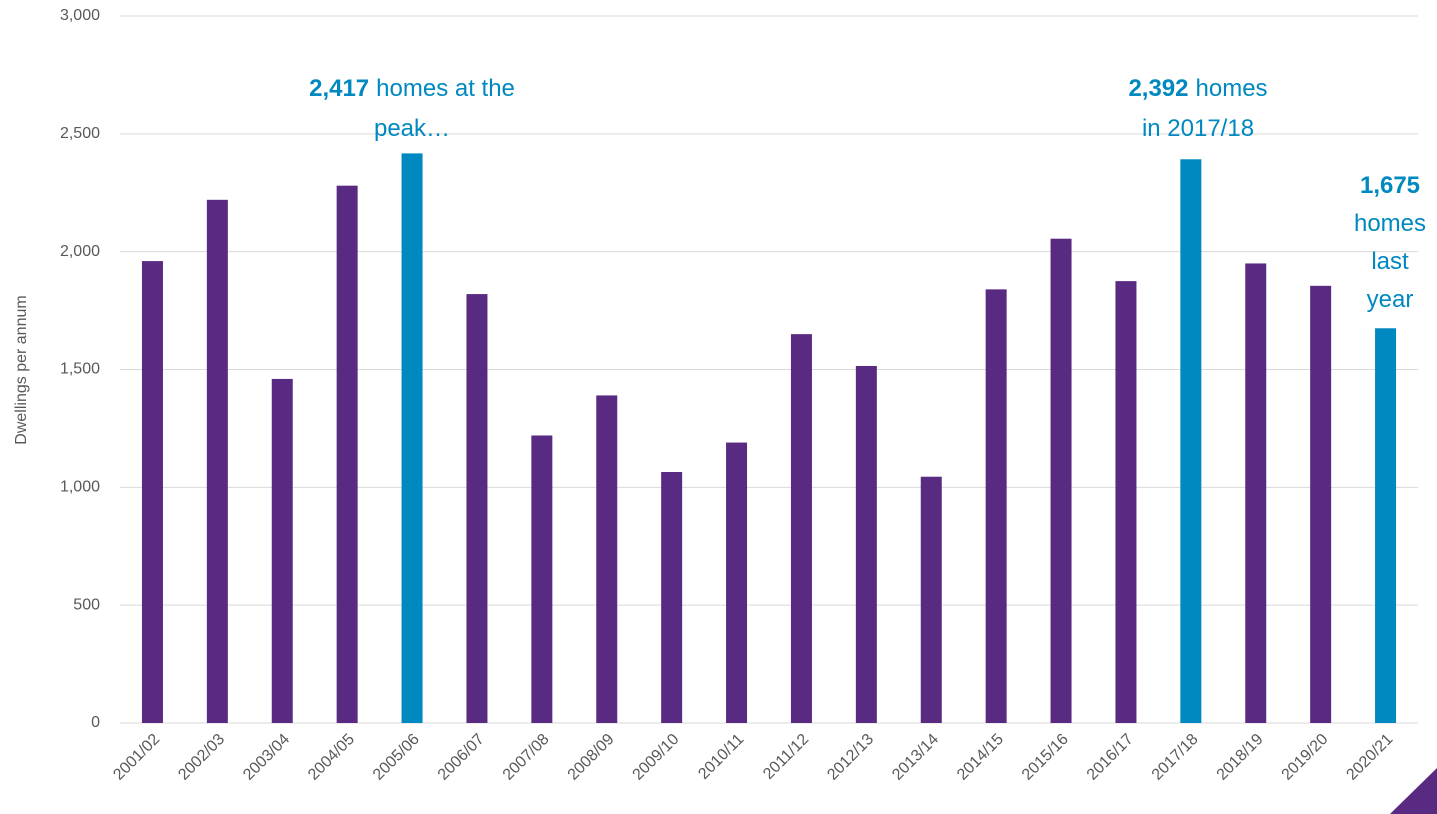 This screenshot has width=1437, height=814. What do you see at coordinates (21, 369) in the screenshot?
I see `y-axis-label: Dwellings per annum` at bounding box center [21, 369].